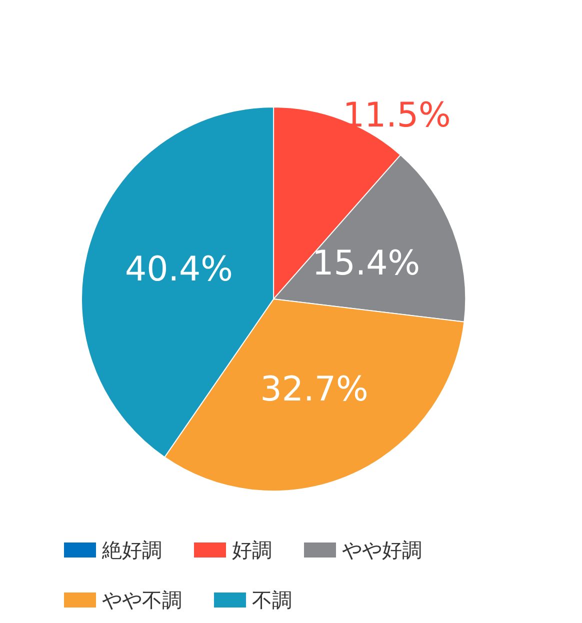 This screenshot has width=582, height=623. I want to click on data-label: 15.4%, so click(366, 264).